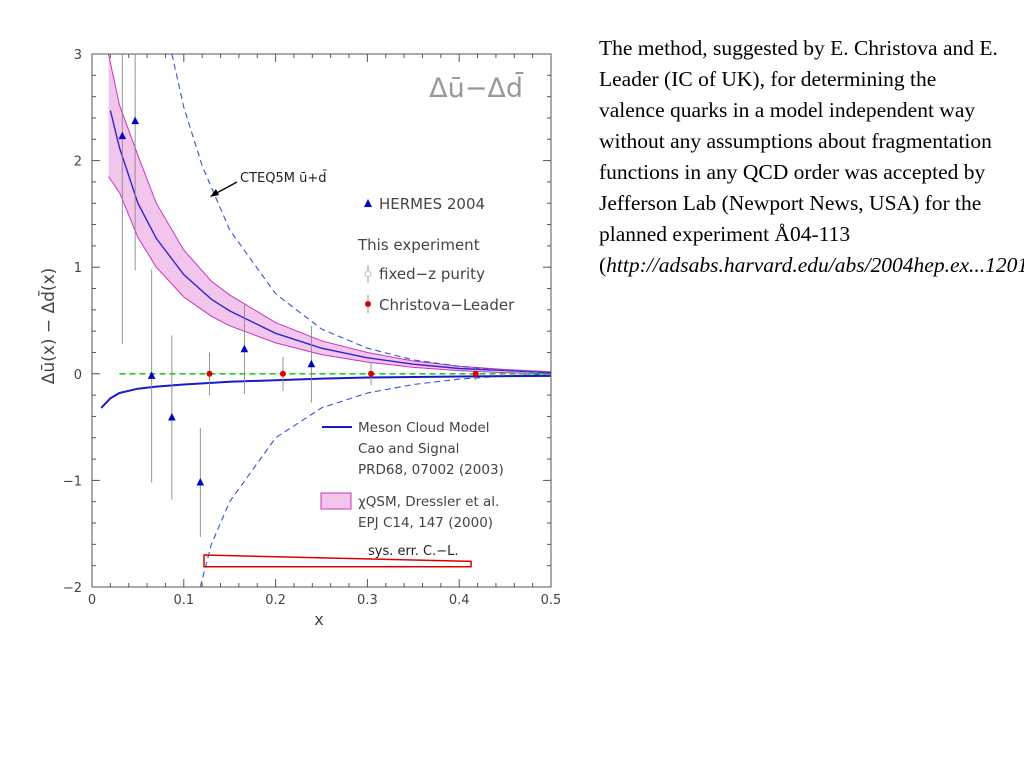 The image size is (1024, 768). I want to click on x-tick-label: 0.1, so click(183, 600).